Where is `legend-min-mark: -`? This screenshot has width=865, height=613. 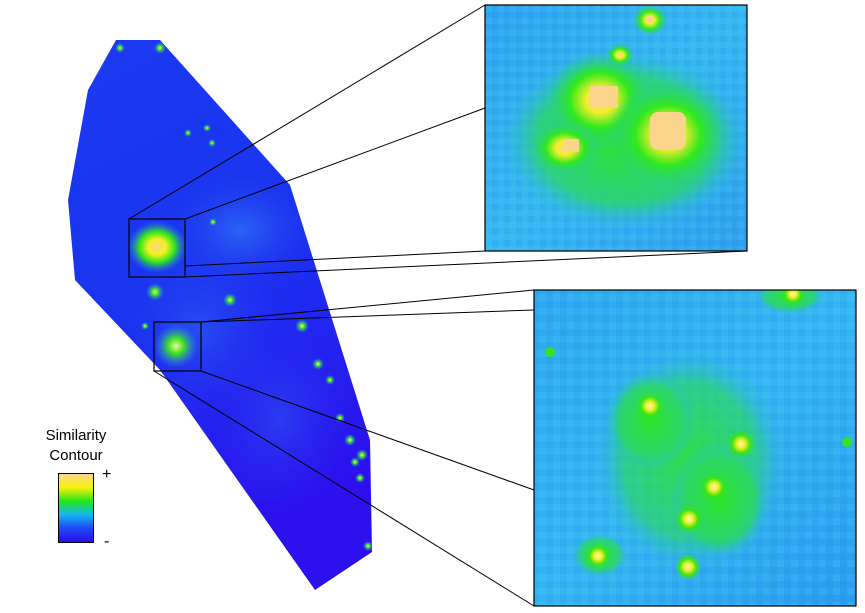 legend-min-mark: - is located at coordinates (107, 541).